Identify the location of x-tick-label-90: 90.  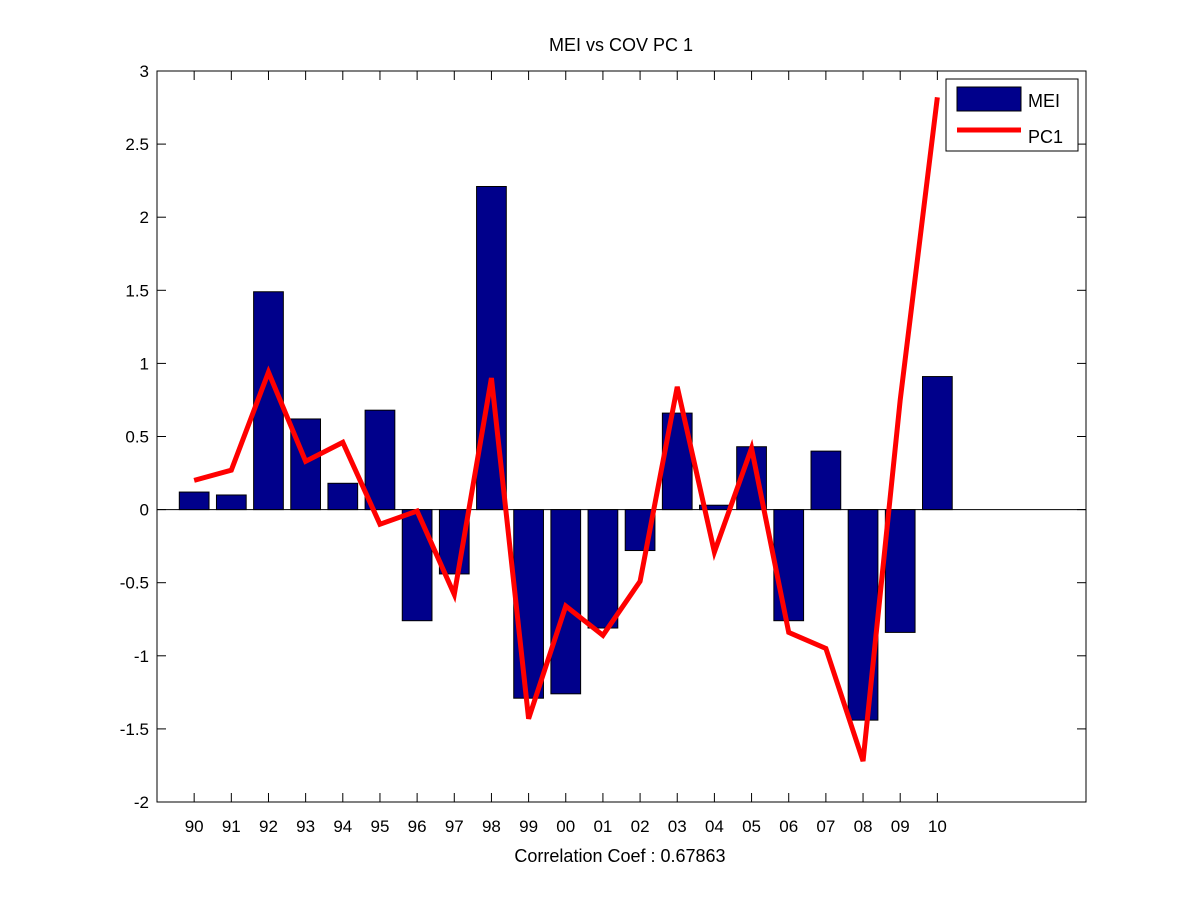
(194, 826).